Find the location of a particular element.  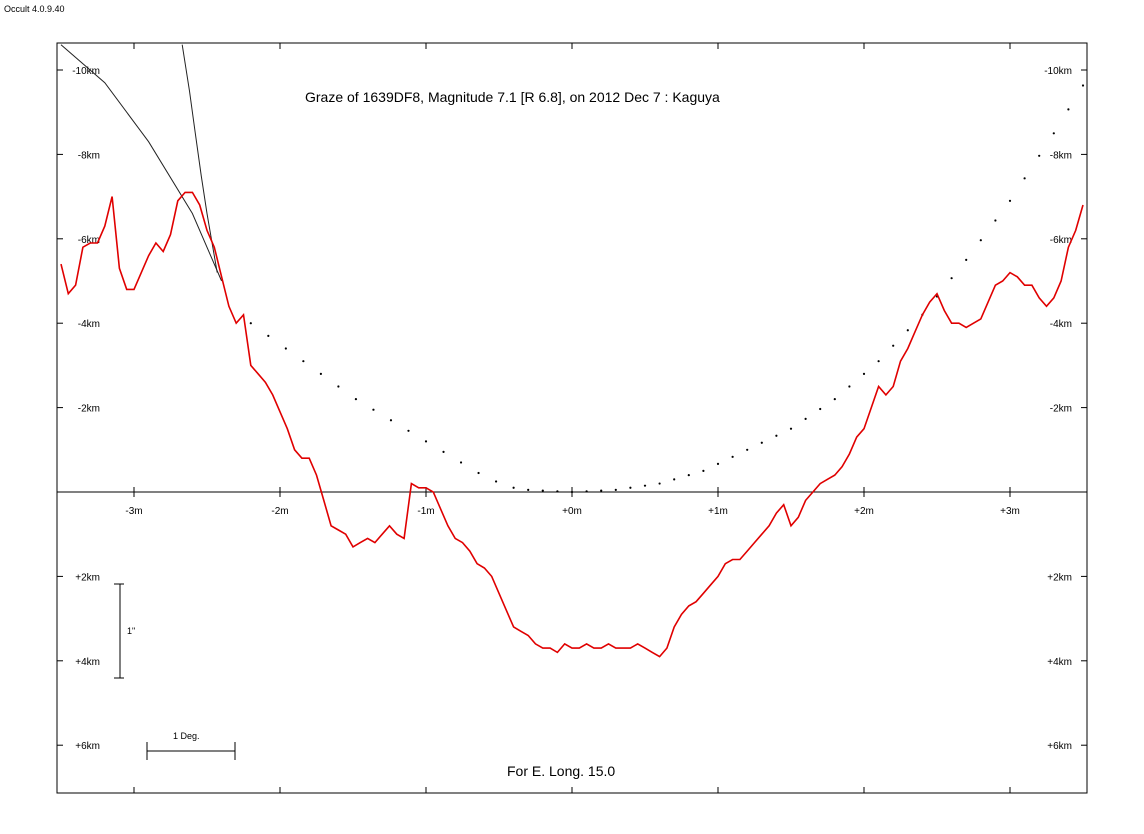

y-tick-label-right-6: +4km is located at coordinates (1059, 662).